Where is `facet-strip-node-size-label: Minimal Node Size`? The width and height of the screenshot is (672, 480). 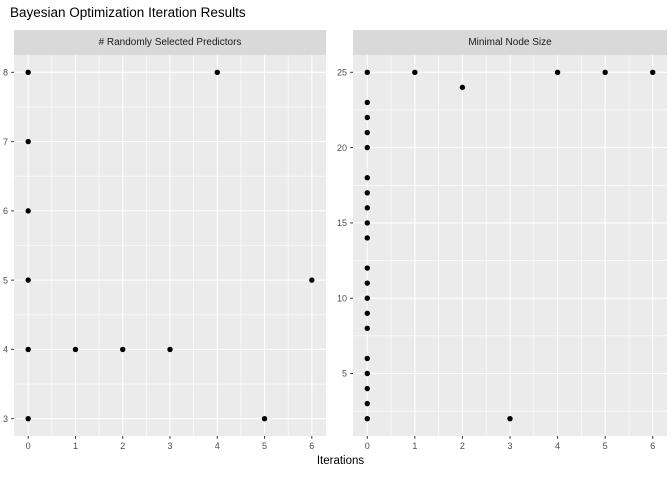
facet-strip-node-size-label: Minimal Node Size is located at coordinates (510, 42).